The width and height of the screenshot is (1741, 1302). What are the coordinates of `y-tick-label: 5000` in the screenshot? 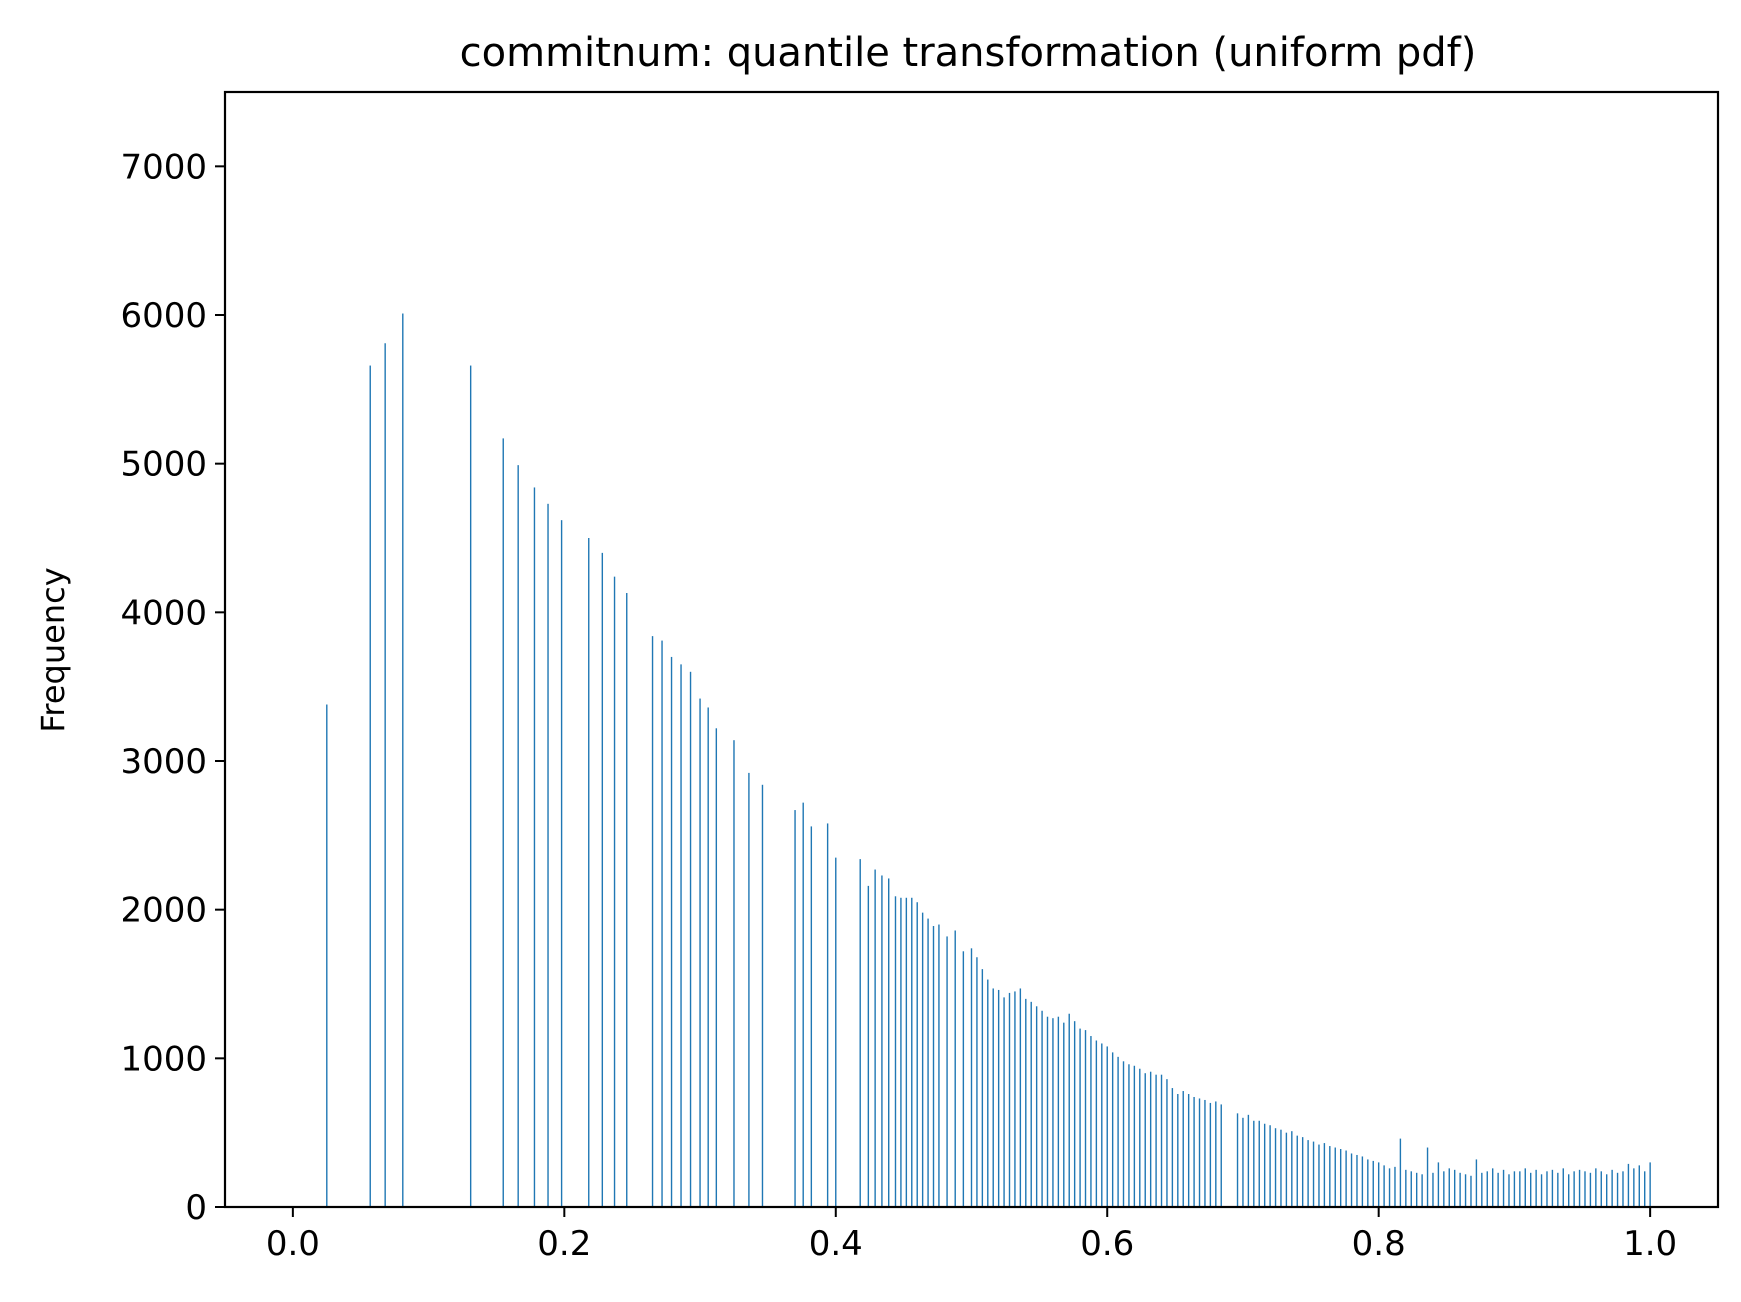 It's located at (163, 465).